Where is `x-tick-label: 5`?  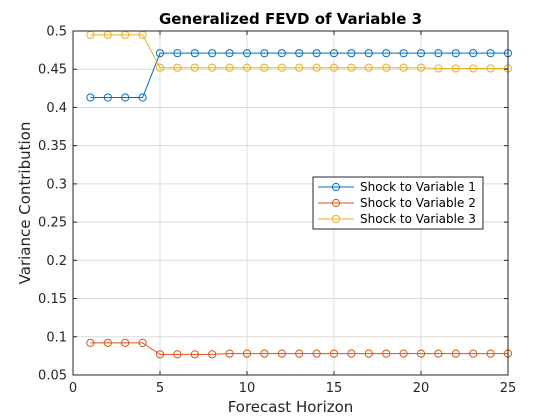
x-tick-label: 5 is located at coordinates (160, 388).